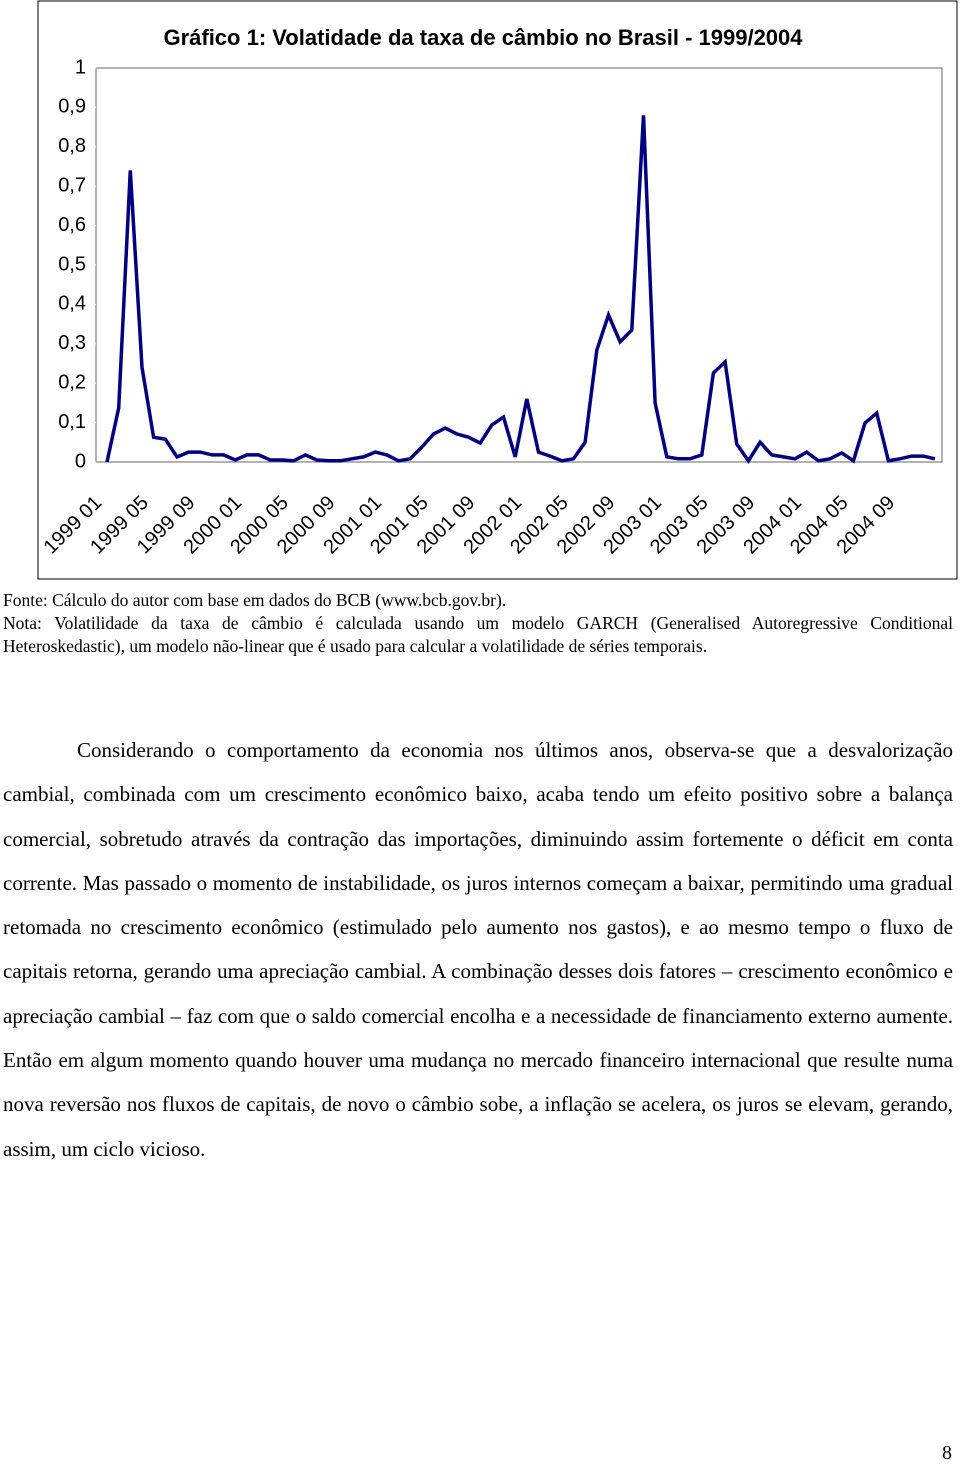  I want to click on y-tick-label: 0,4, so click(72, 304).